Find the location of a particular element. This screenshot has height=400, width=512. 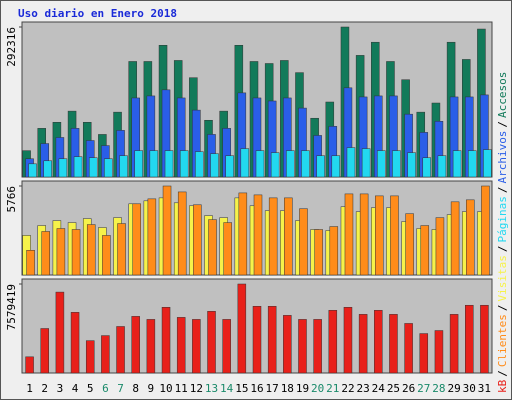

x-tick-label: 4 is located at coordinates (75, 388).